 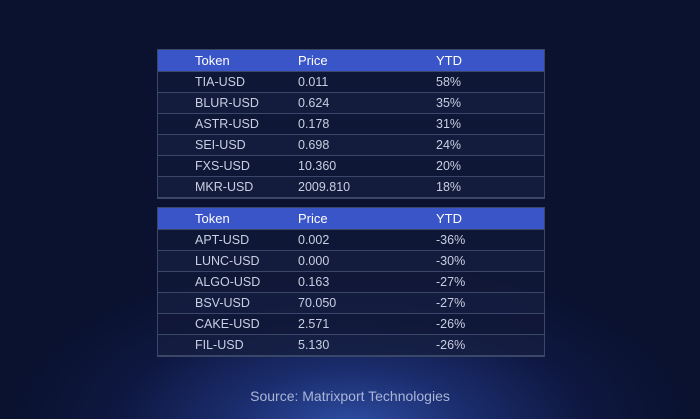 I want to click on table-row: BSV-USD 70.050 -27%, so click(x=351, y=303).